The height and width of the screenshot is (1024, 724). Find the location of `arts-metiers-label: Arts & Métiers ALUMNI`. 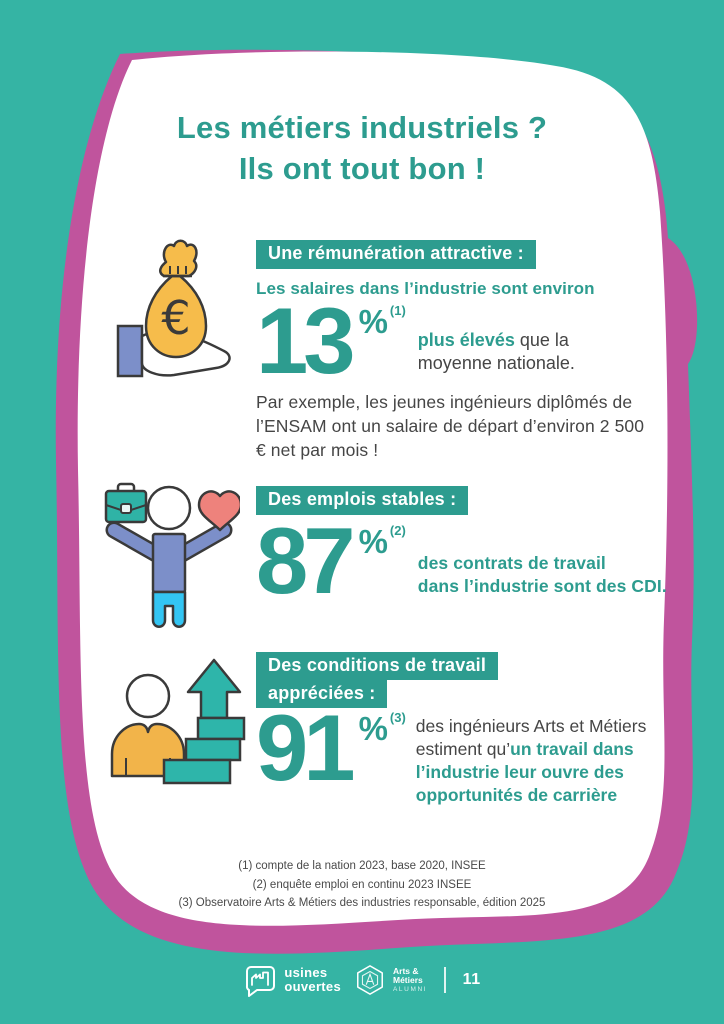

arts-metiers-label: Arts & Métiers ALUMNI is located at coordinates (410, 979).